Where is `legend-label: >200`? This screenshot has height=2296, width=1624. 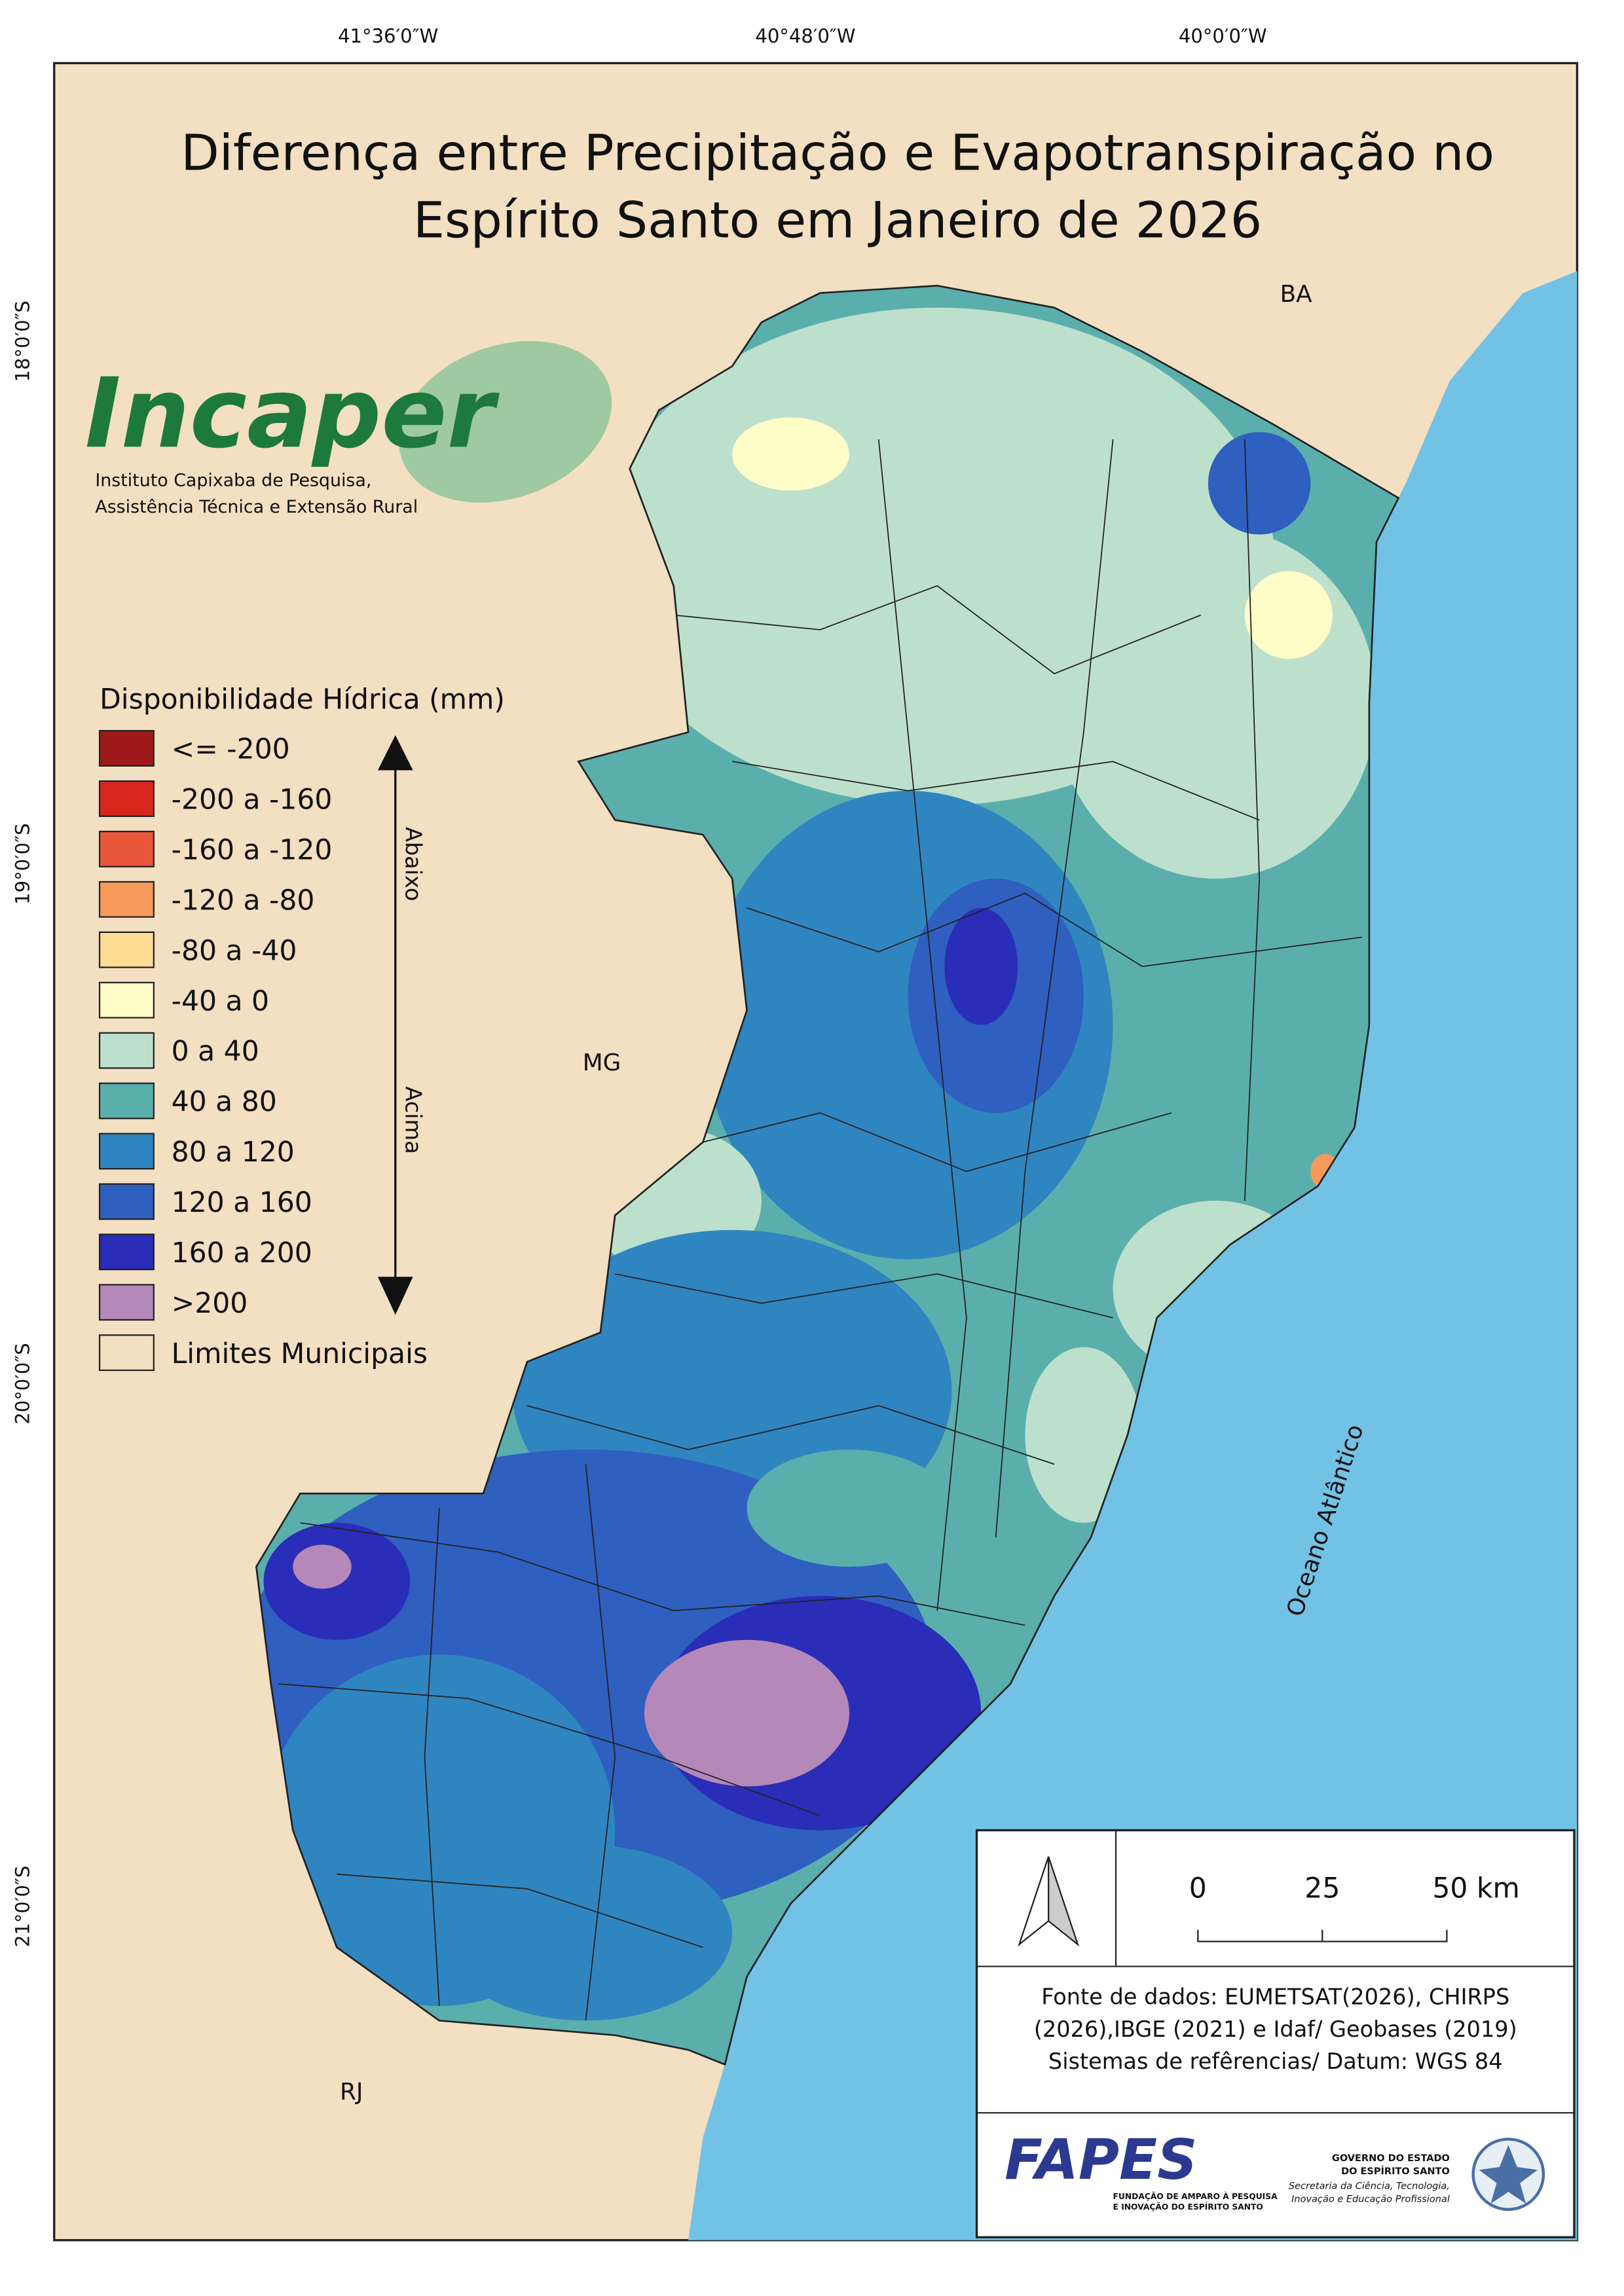 legend-label: >200 is located at coordinates (210, 1304).